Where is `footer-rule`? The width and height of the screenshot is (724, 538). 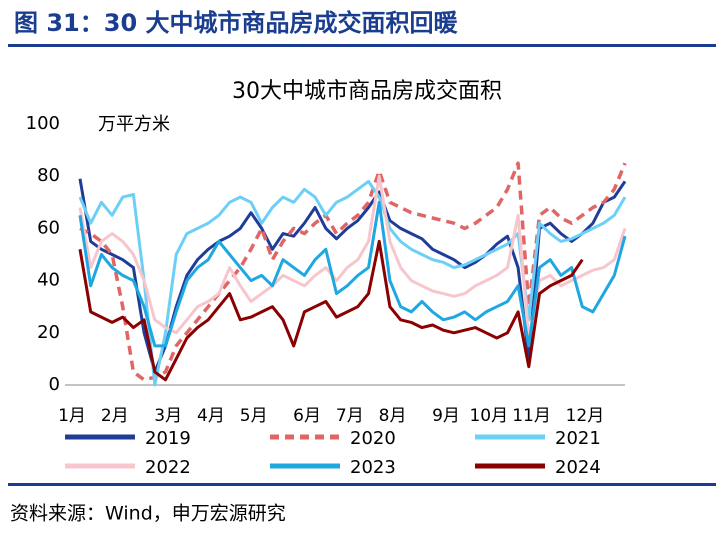 footer-rule is located at coordinates (362, 484).